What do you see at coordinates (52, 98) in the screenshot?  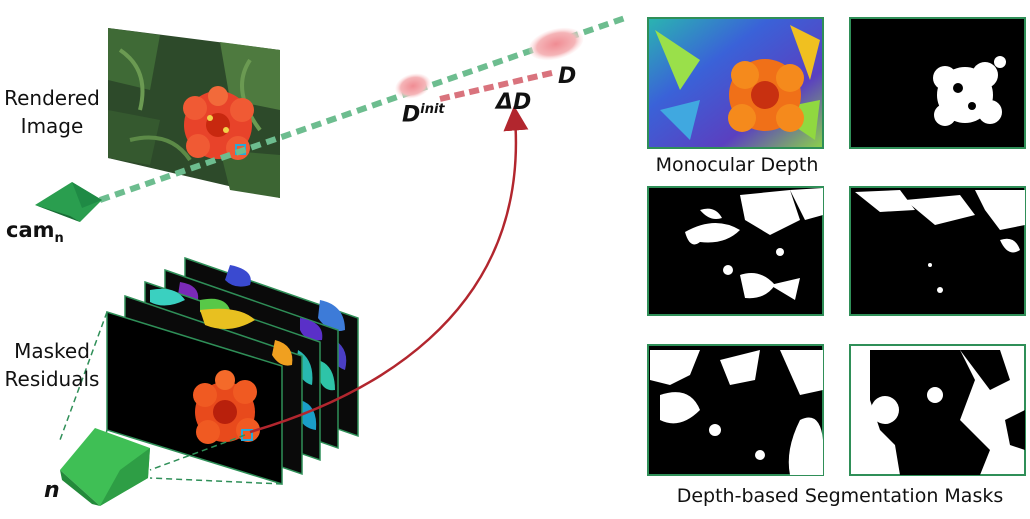 I see `rendered-label-line1: Rendered` at bounding box center [52, 98].